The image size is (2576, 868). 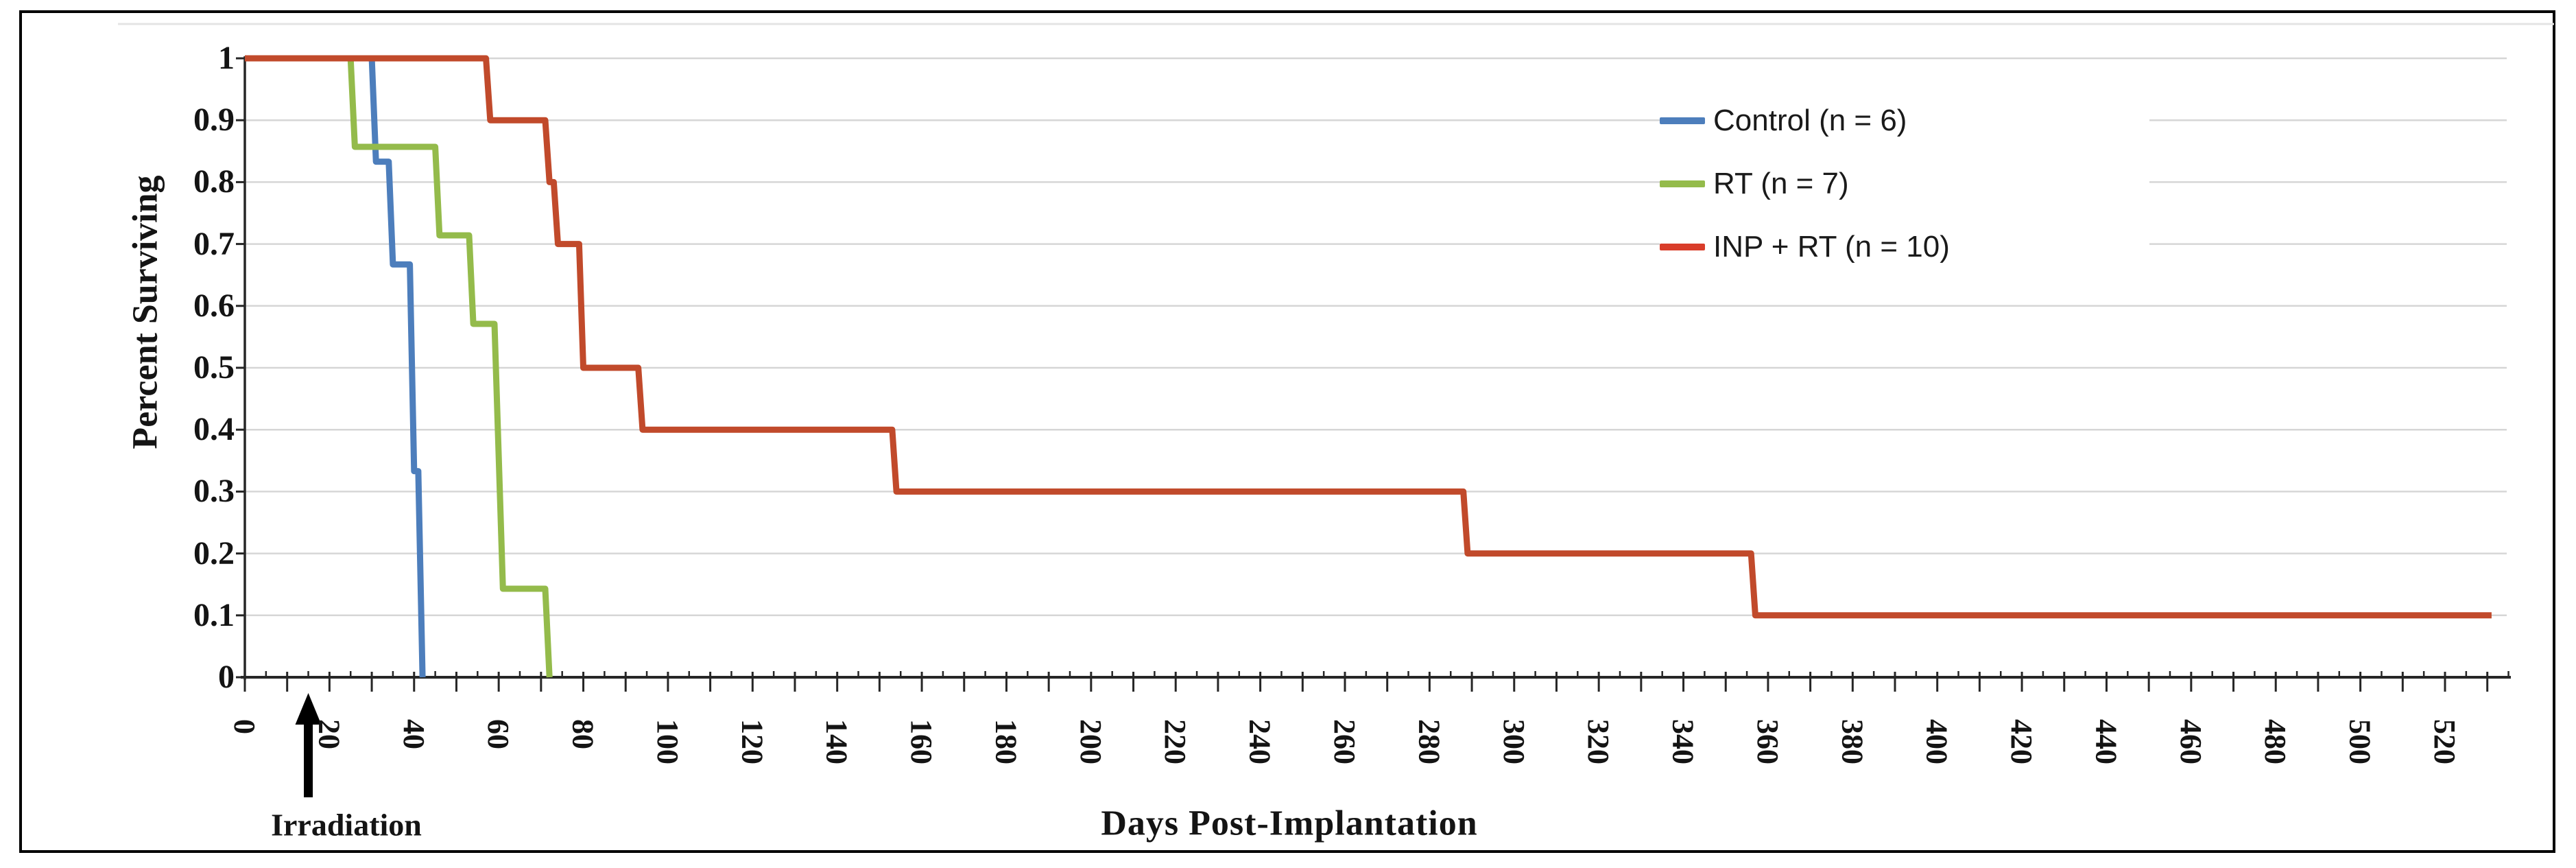 I want to click on x-tick-label-480: 480, so click(x=2275, y=742).